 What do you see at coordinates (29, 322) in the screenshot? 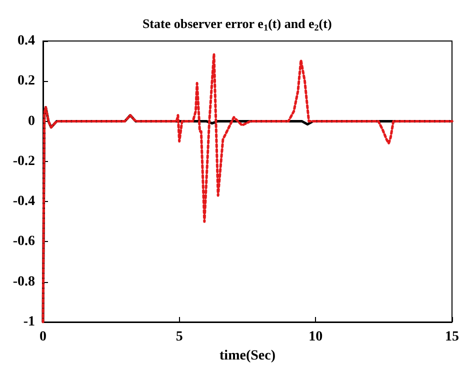
I see `y-tick-label: -1` at bounding box center [29, 322].